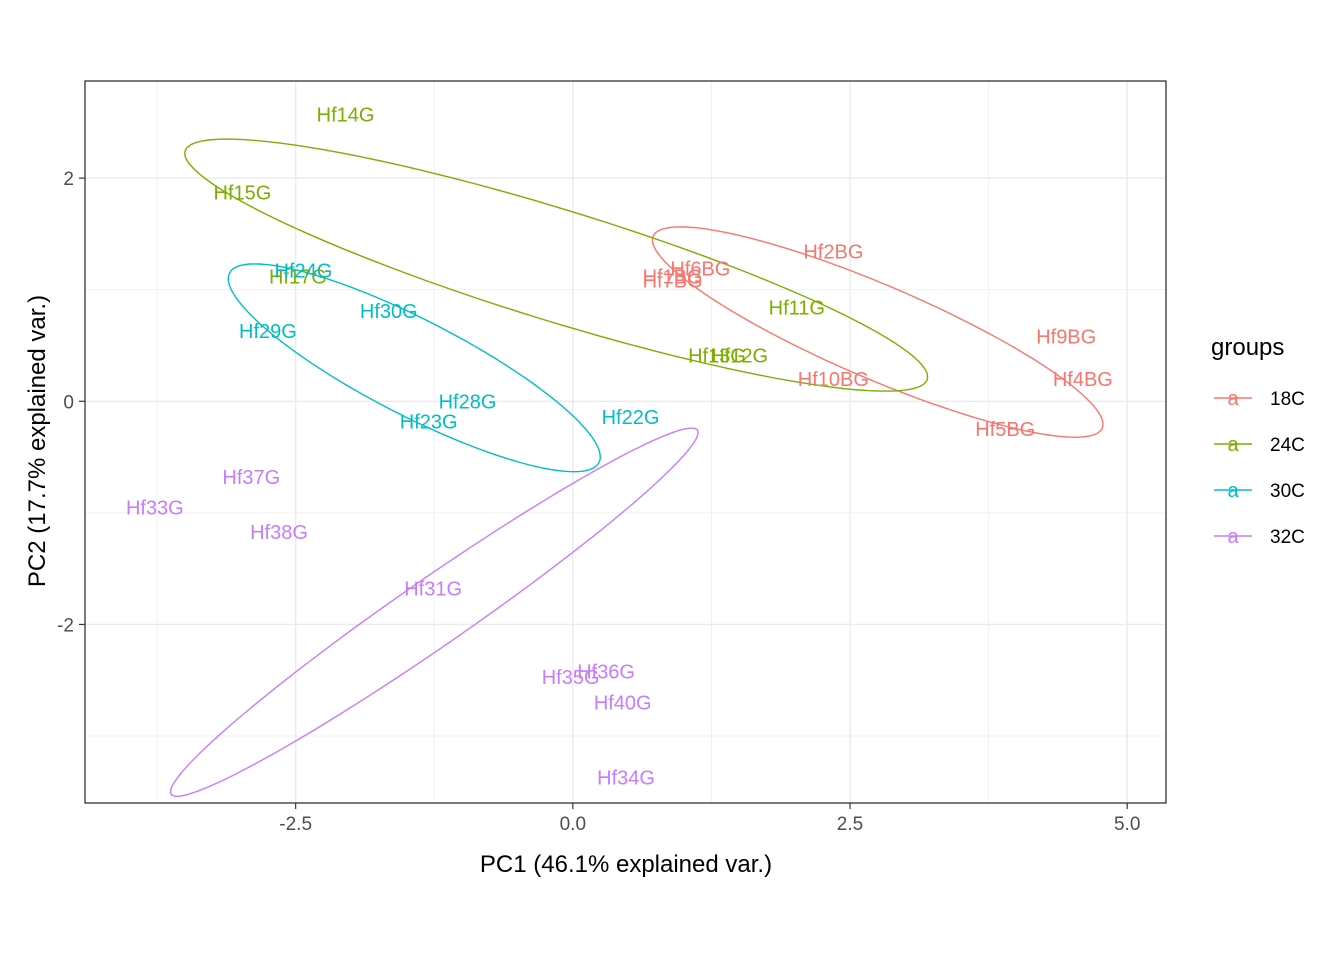 This screenshot has width=1344, height=960. What do you see at coordinates (631, 418) in the screenshot?
I see `point-label-Hf22G: Hf22G` at bounding box center [631, 418].